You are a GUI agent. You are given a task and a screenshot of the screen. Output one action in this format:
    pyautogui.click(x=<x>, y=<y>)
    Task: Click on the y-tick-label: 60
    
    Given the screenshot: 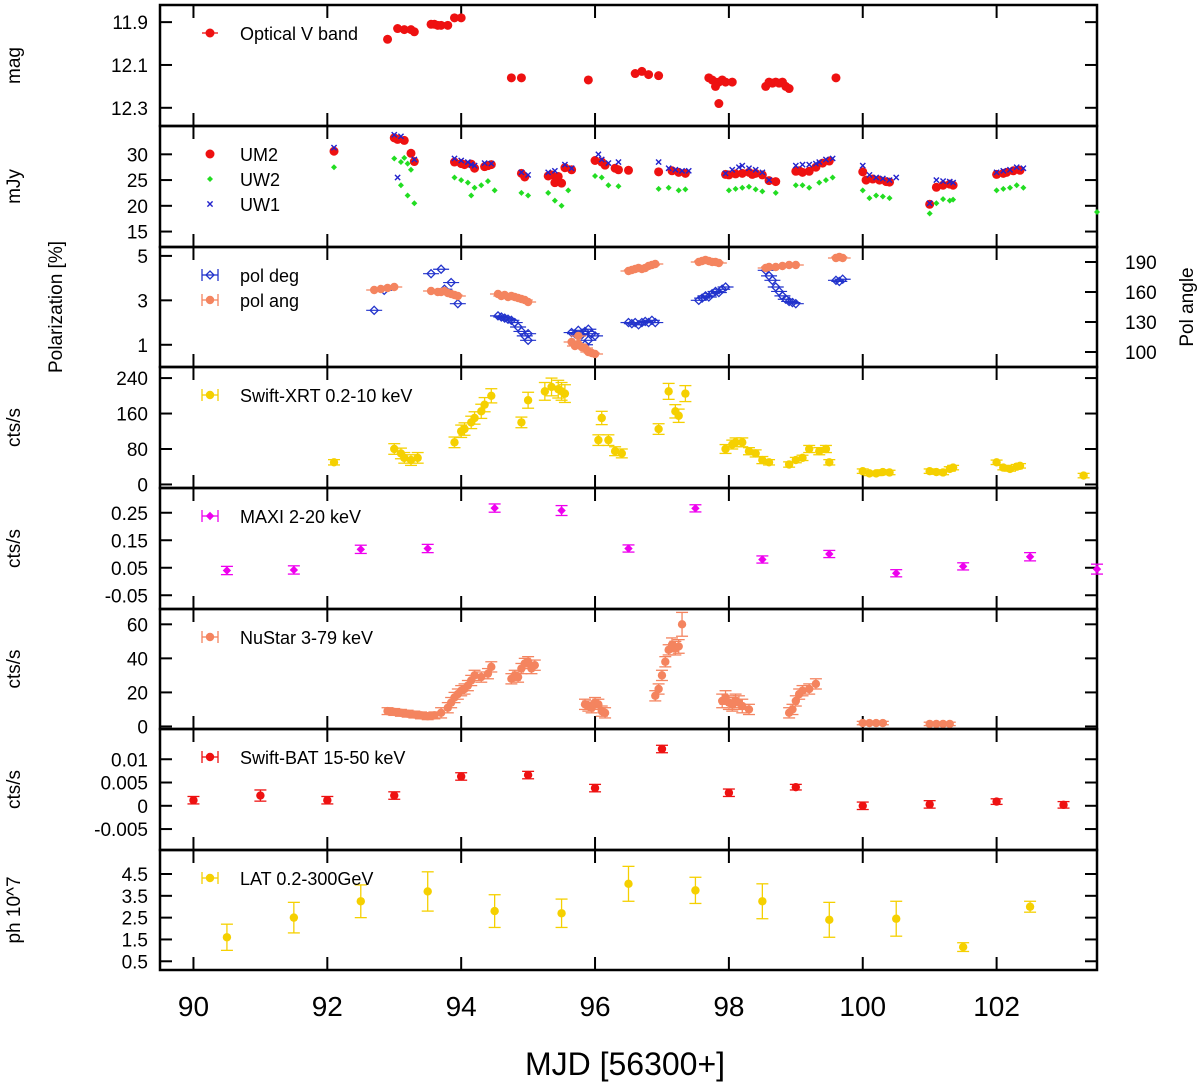 What is the action you would take?
    pyautogui.click(x=137, y=625)
    